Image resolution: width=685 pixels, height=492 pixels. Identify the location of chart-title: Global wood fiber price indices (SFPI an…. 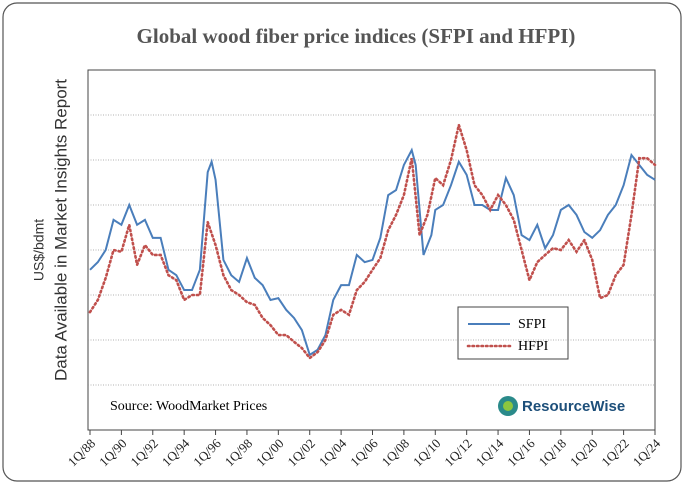
(356, 36).